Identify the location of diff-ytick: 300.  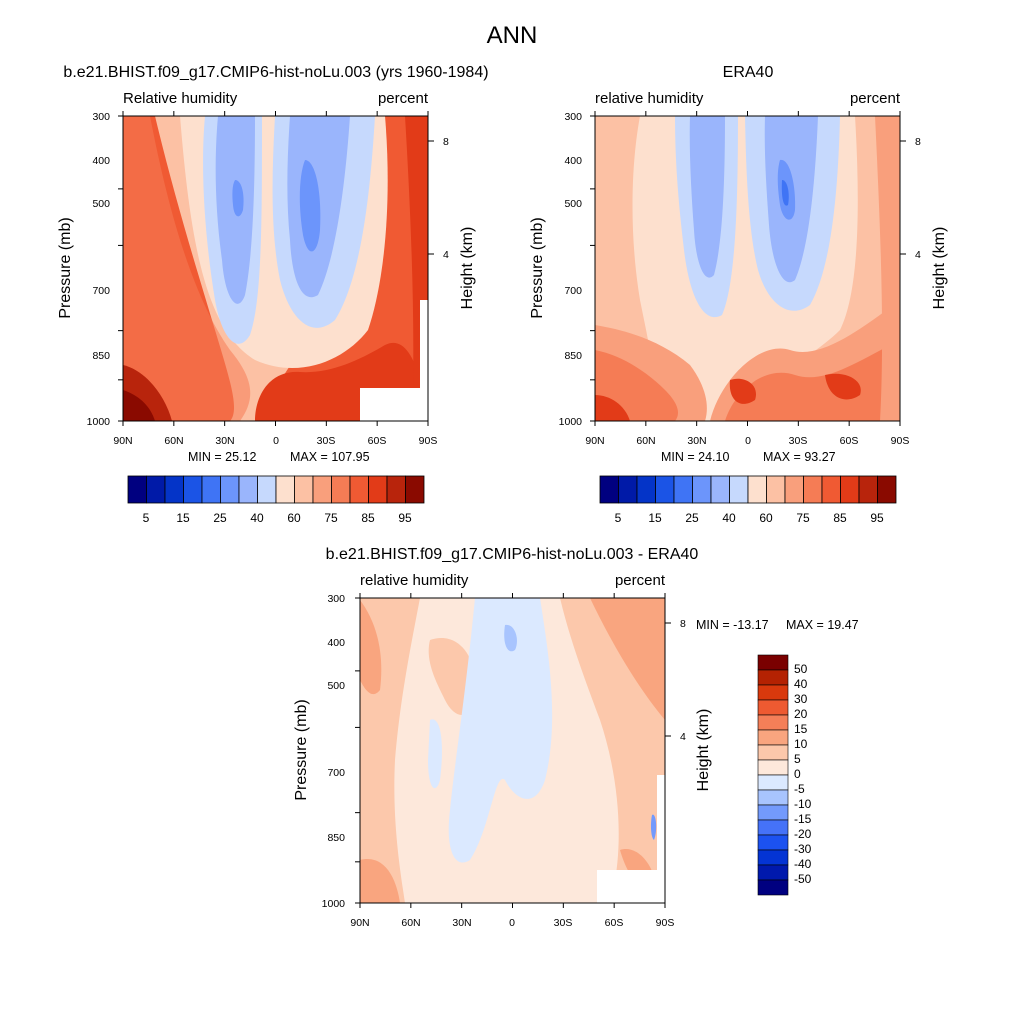
(336, 599).